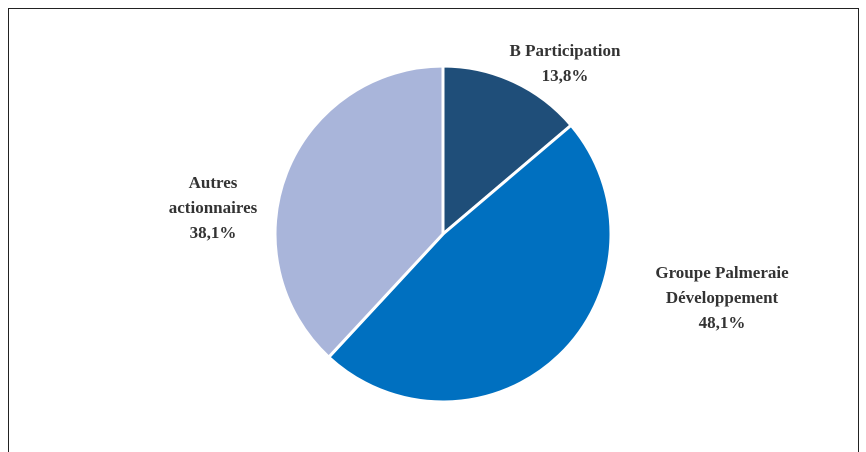 Image resolution: width=866 pixels, height=452 pixels. I want to click on slice-label: Autres actionnaires 38,1%, so click(213, 207).